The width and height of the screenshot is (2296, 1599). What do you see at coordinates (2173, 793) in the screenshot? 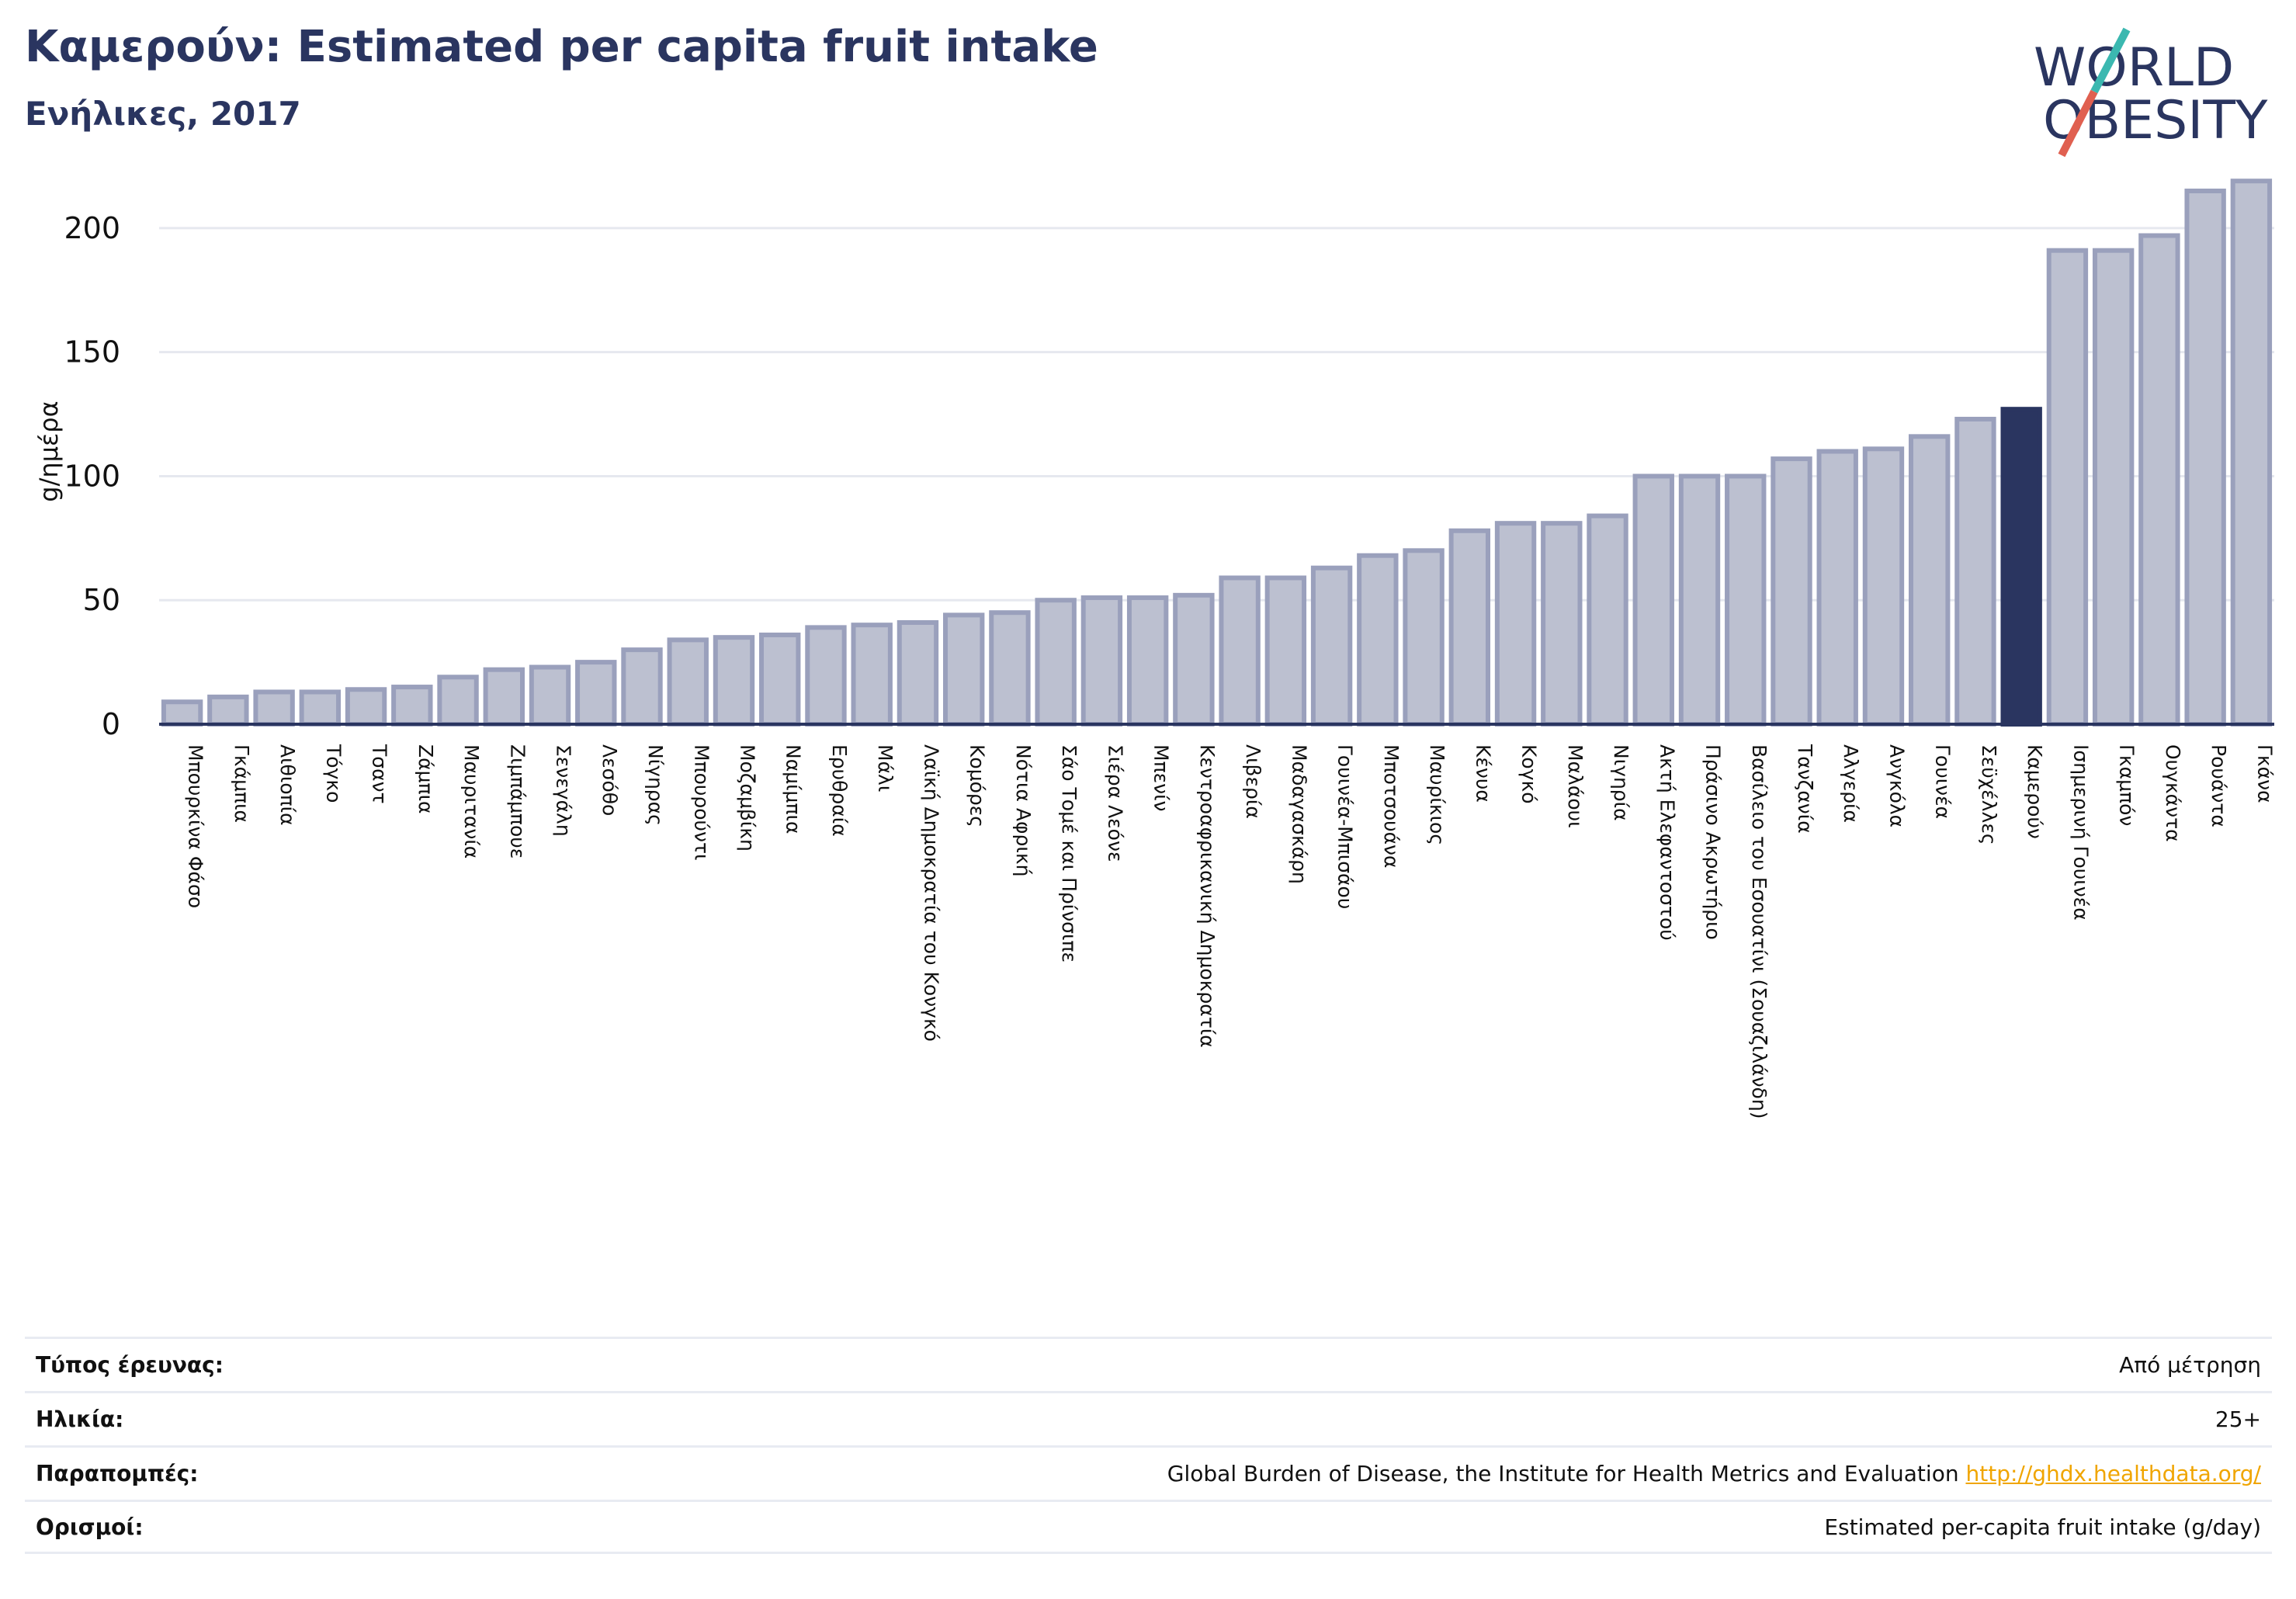
I see `x-tick-label: Ουγκάντα` at bounding box center [2173, 793].